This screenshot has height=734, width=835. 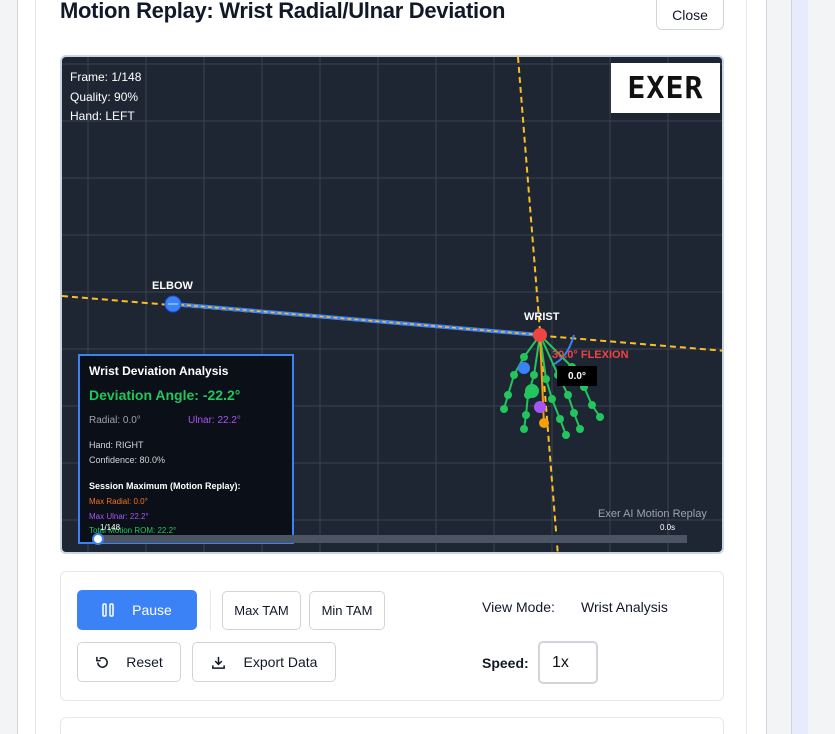 I want to click on pause-label: Pause, so click(x=152, y=610).